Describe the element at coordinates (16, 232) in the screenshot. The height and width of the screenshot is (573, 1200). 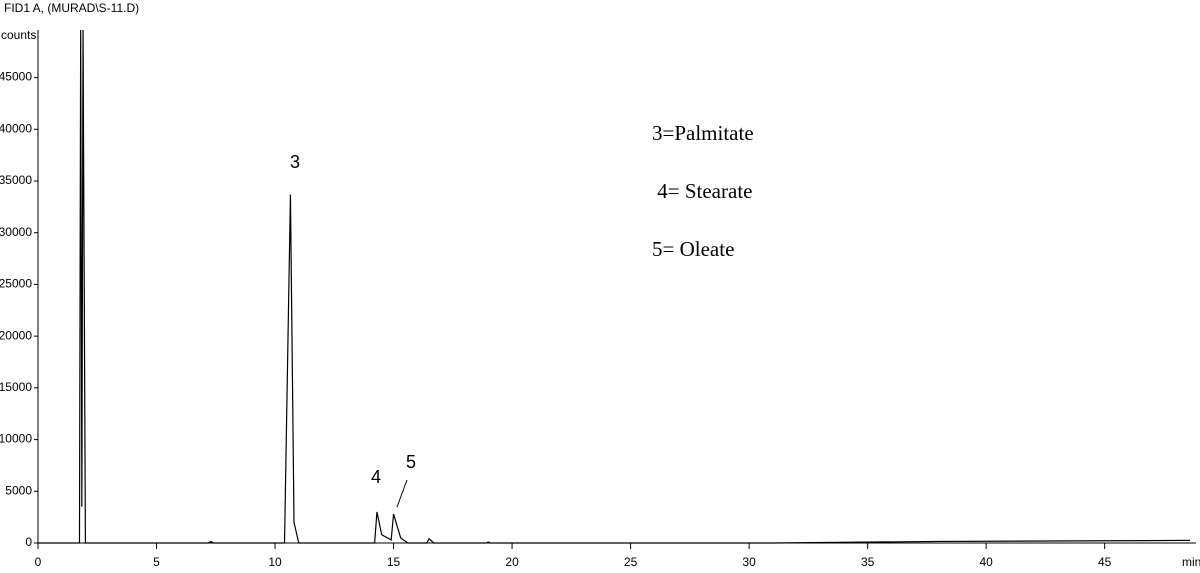
I see `y-tick-label: 30000` at that location.